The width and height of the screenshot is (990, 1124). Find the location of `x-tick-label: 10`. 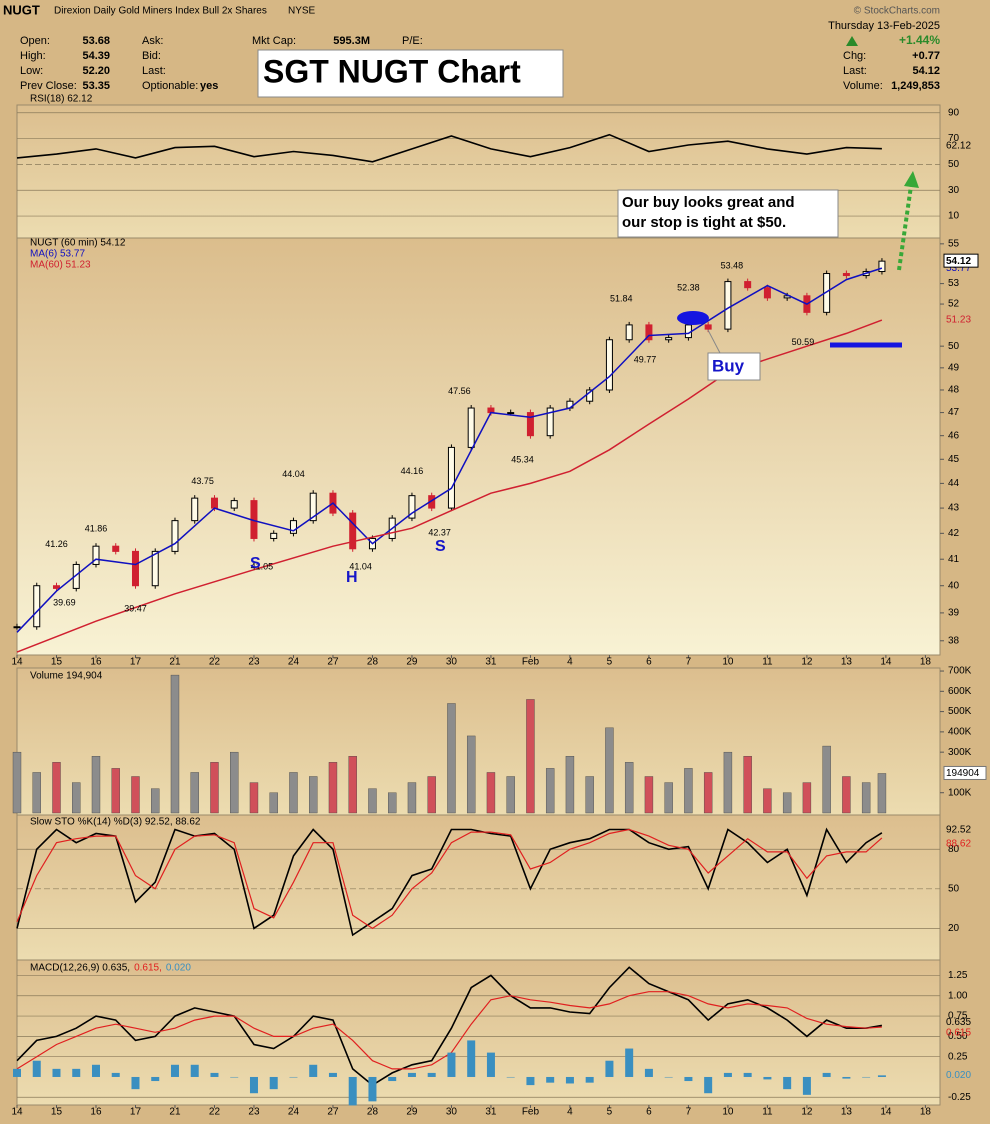

x-tick-label: 10 is located at coordinates (728, 1112).